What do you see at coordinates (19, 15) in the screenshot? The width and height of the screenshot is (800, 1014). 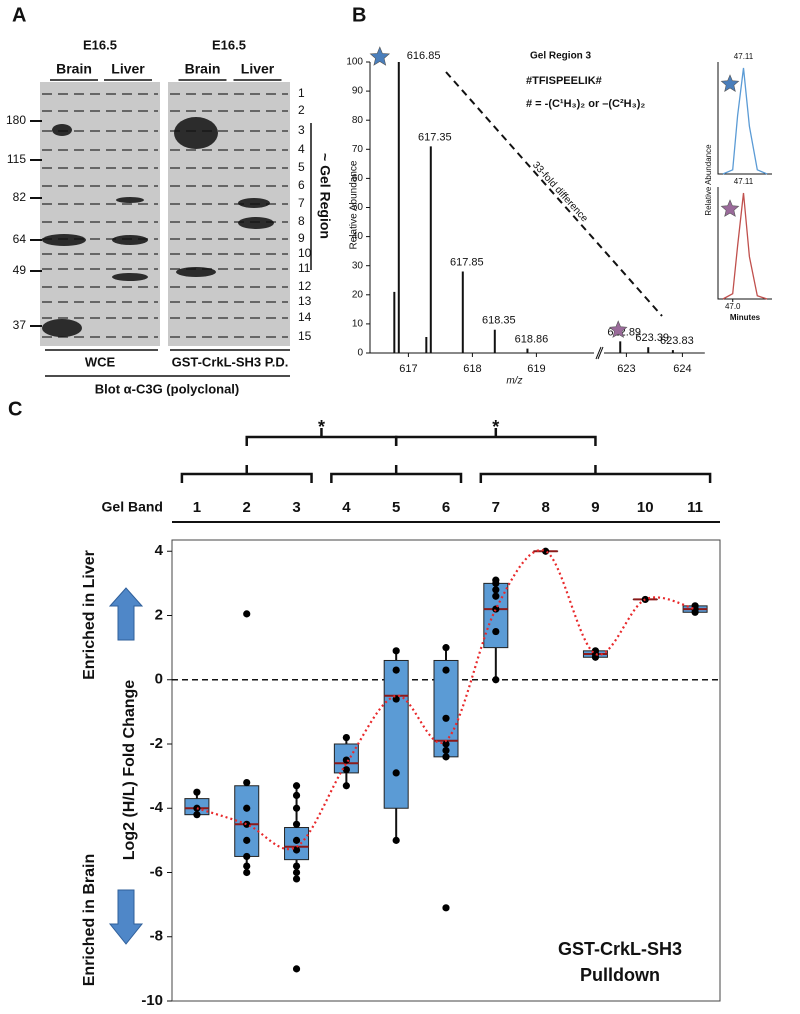 I see `panel-label: A` at bounding box center [19, 15].